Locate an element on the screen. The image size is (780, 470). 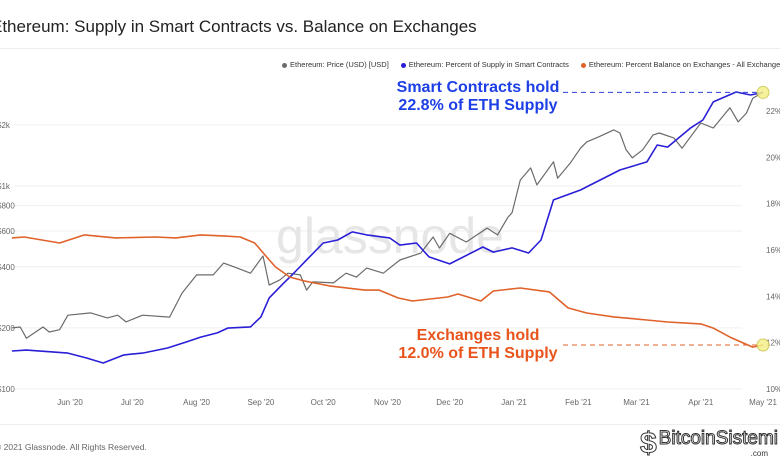
x-axis-tick-label: Sep '20 is located at coordinates (260, 402).